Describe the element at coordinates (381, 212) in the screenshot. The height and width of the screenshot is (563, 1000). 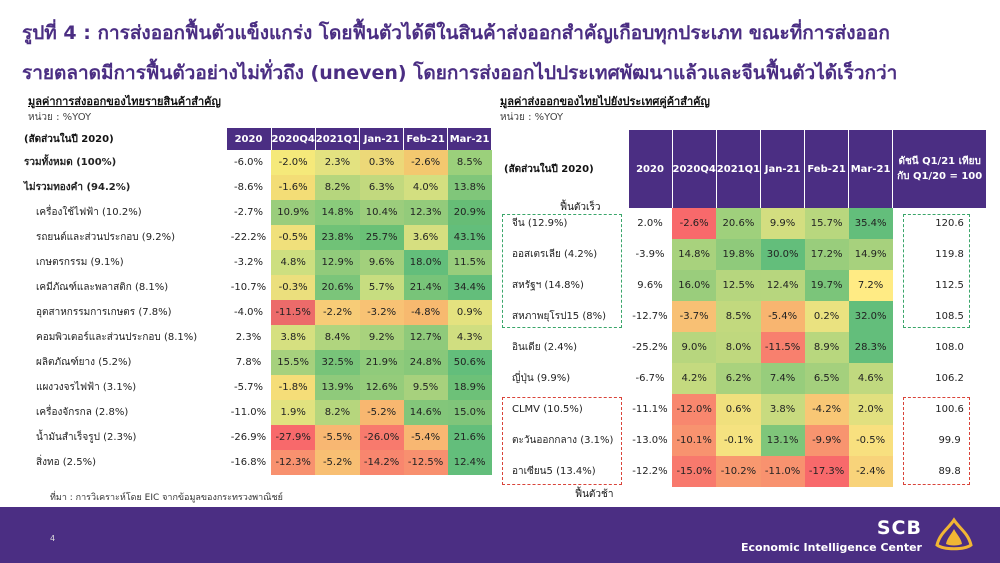
I see `heat-cell: 10.4%` at that location.